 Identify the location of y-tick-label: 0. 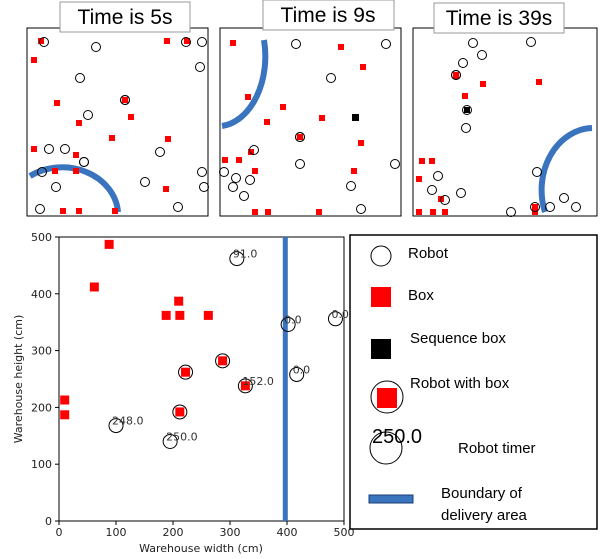
(48, 521).